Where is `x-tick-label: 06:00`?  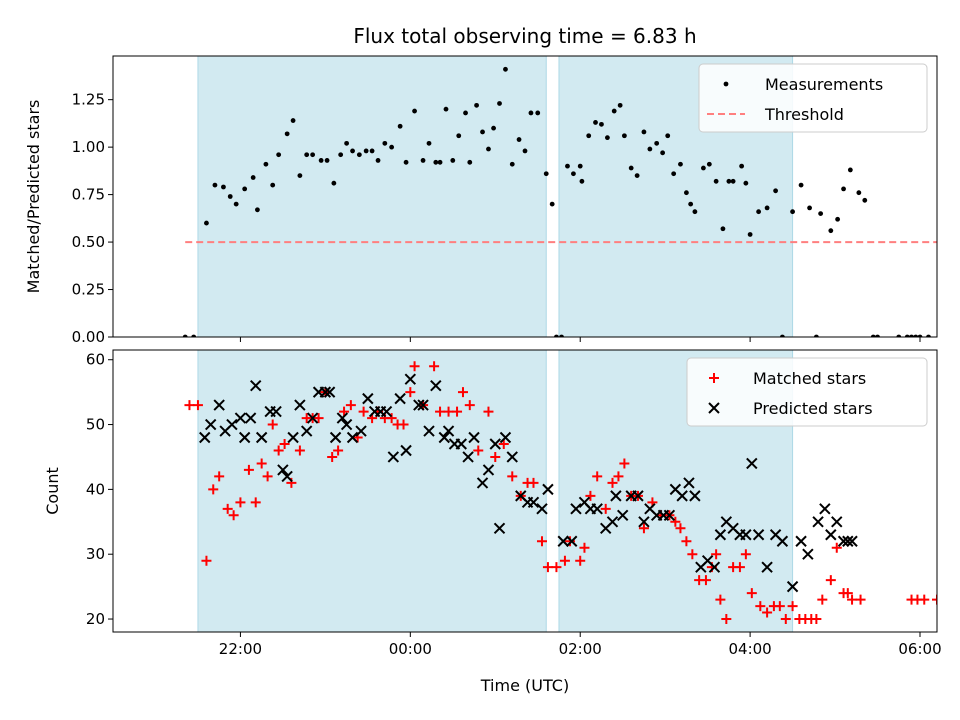 x-tick-label: 06:00 is located at coordinates (919, 649).